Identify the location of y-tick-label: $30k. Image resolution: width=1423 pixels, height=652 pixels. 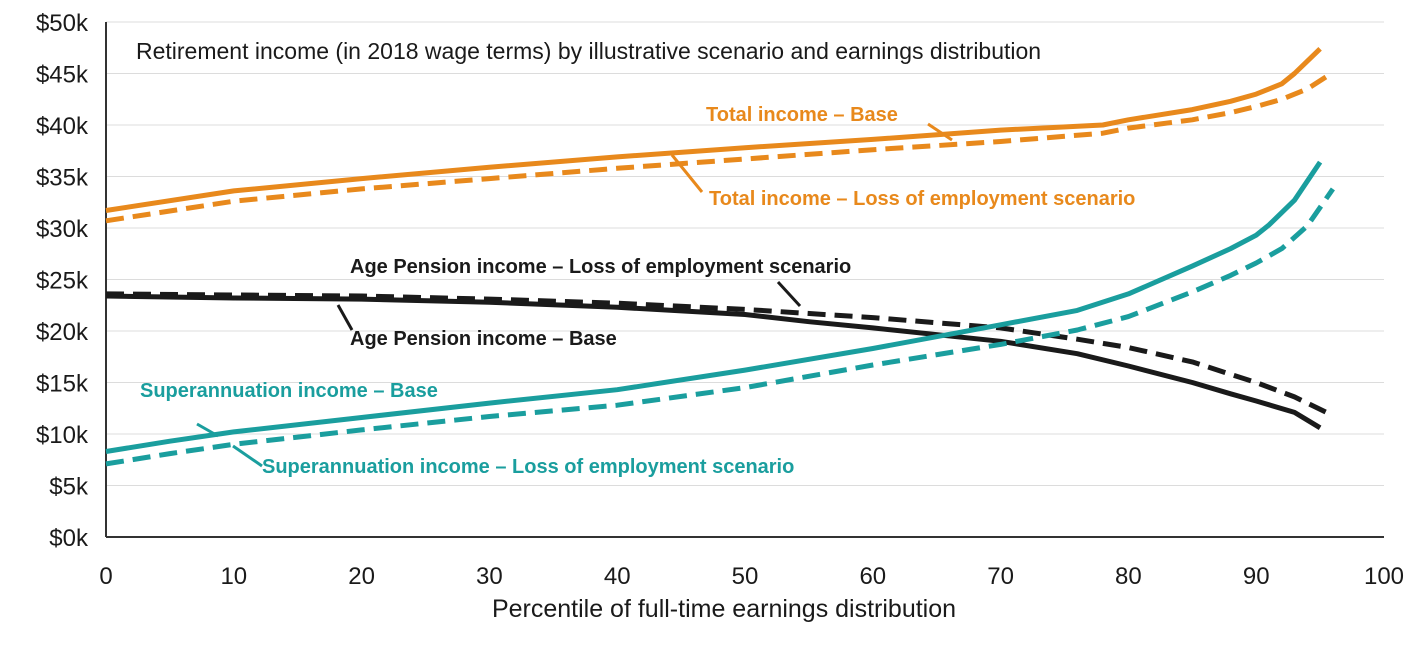
(62, 229).